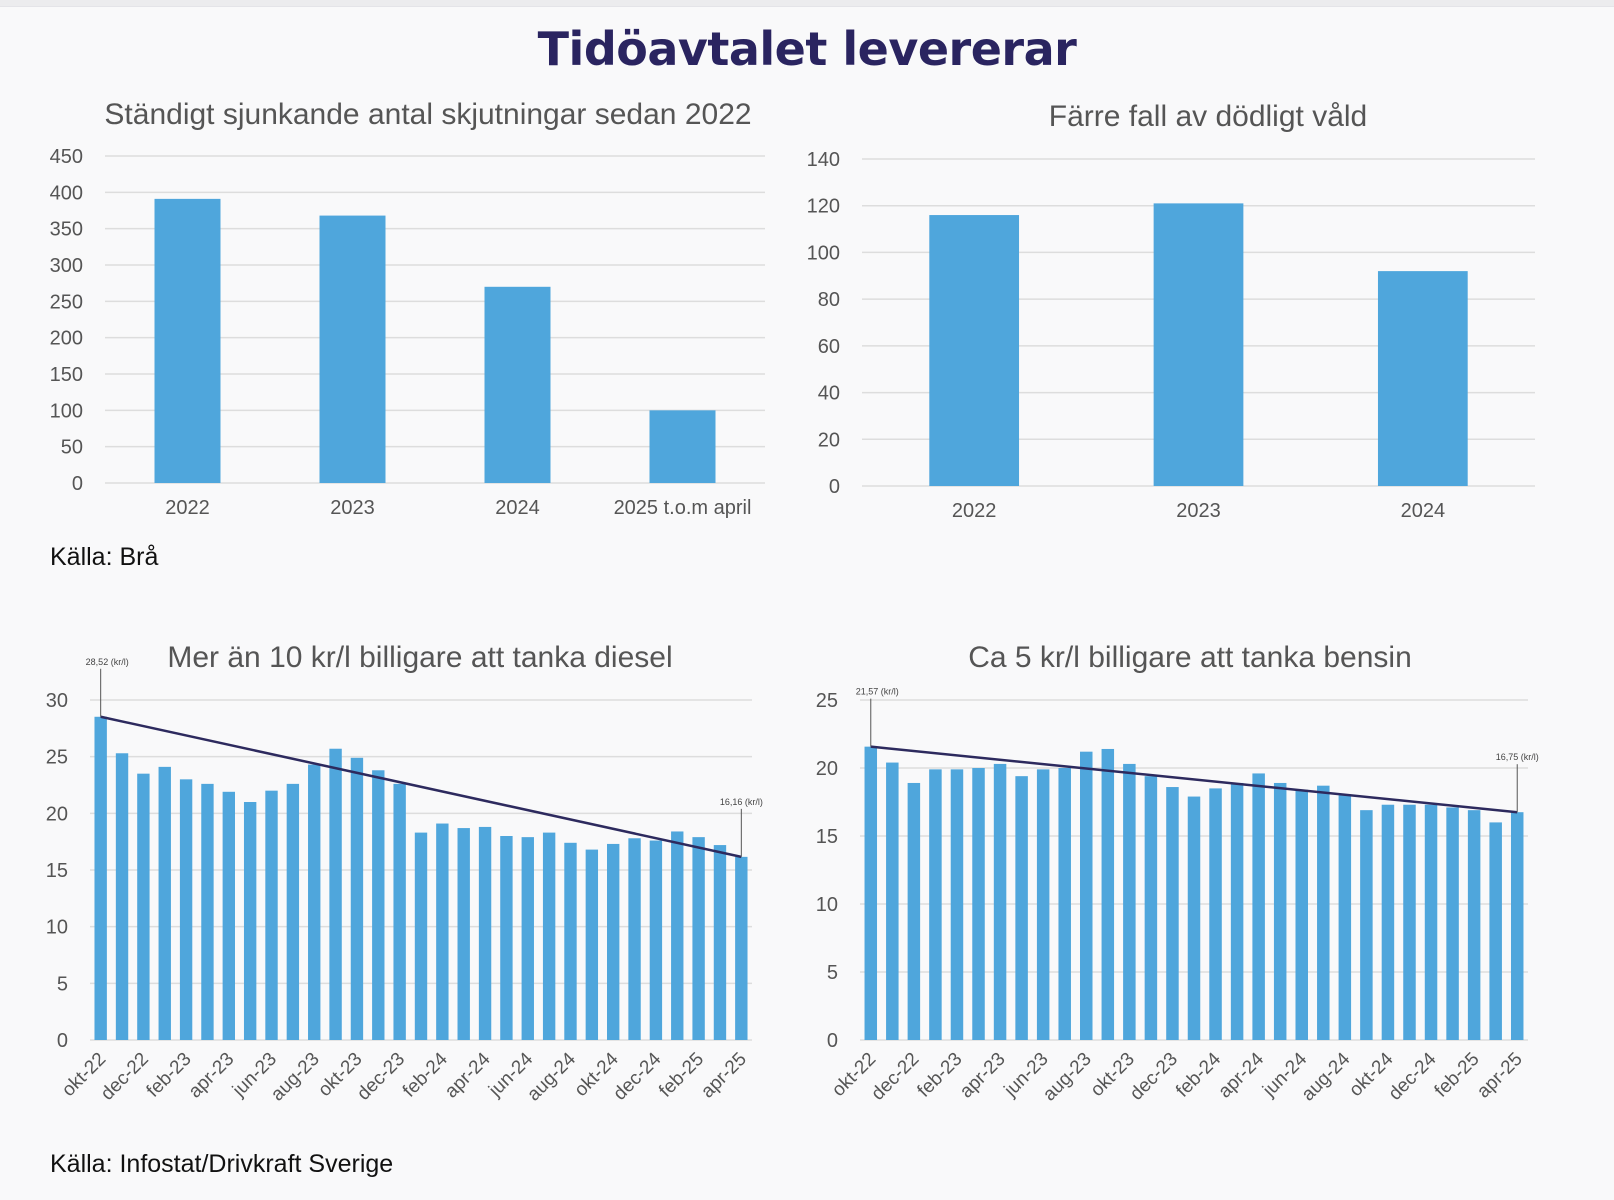 The image size is (1614, 1200). What do you see at coordinates (66, 157) in the screenshot?
I see `y-tick-label: 450` at bounding box center [66, 157].